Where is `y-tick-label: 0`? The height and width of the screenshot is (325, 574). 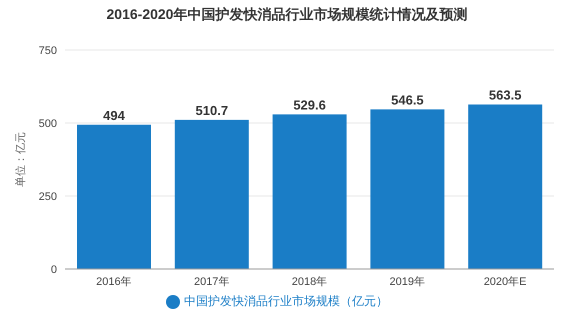
y-tick-label: 0 is located at coordinates (53, 270).